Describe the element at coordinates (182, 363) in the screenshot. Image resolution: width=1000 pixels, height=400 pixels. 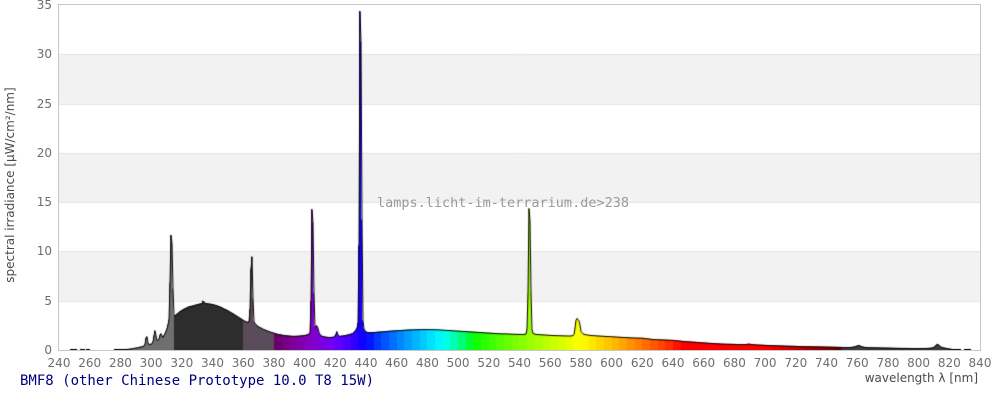
I see `x-tick-label: 320` at that location.